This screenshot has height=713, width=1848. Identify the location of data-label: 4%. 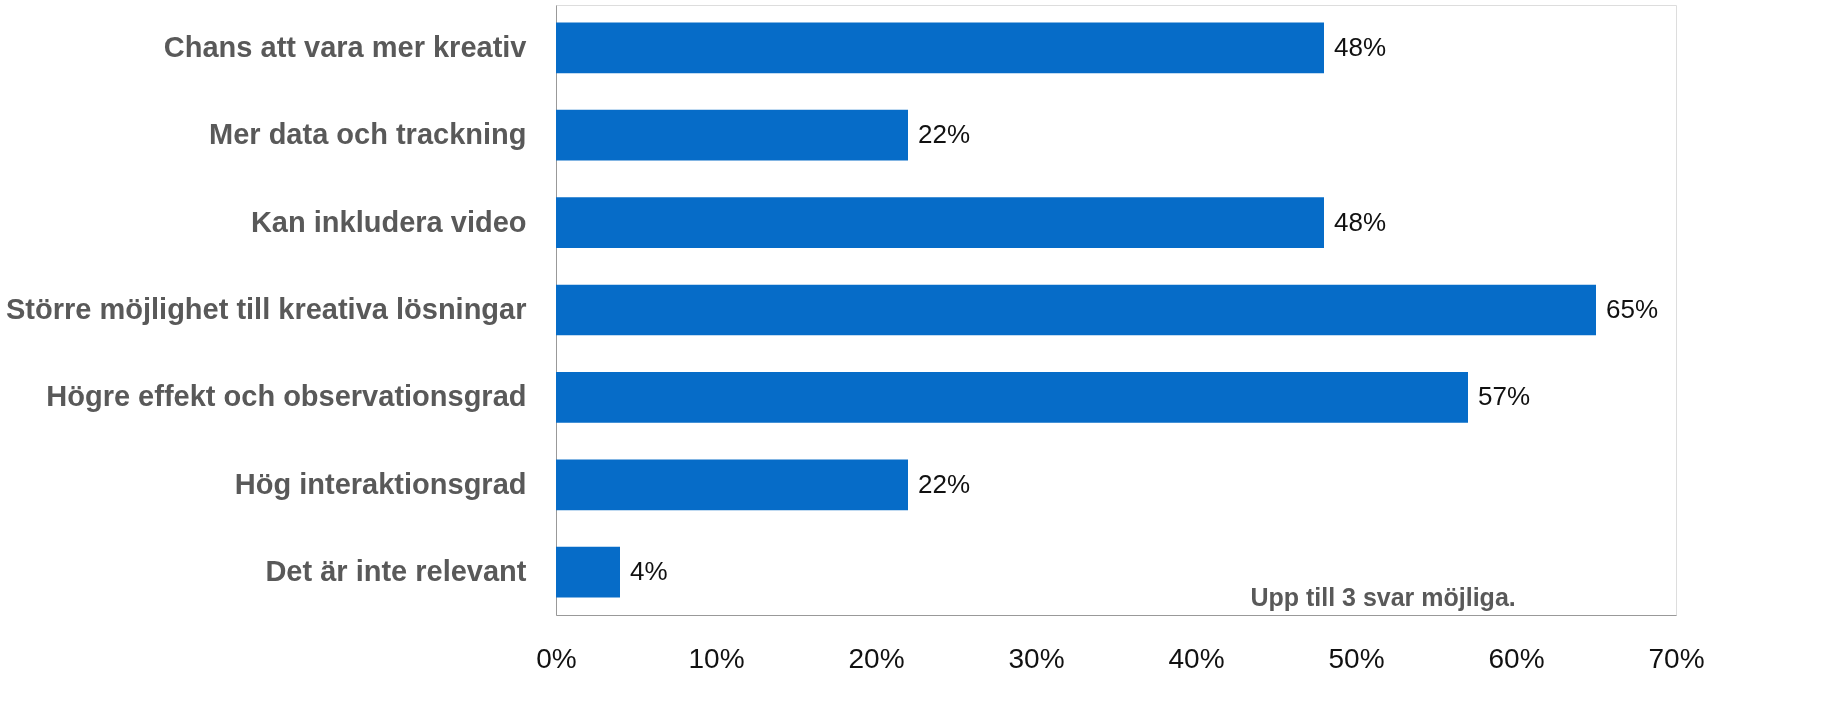
(649, 571).